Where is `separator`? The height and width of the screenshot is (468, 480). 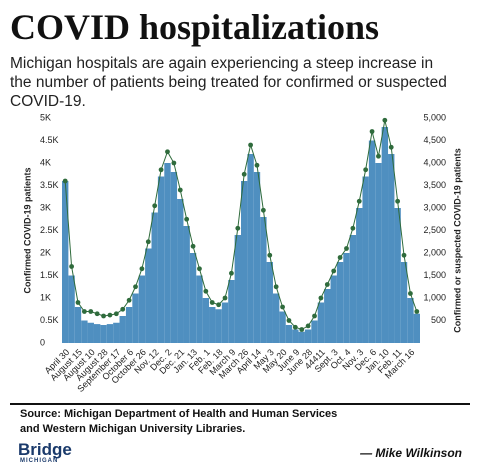 separator is located at coordinates (240, 404).